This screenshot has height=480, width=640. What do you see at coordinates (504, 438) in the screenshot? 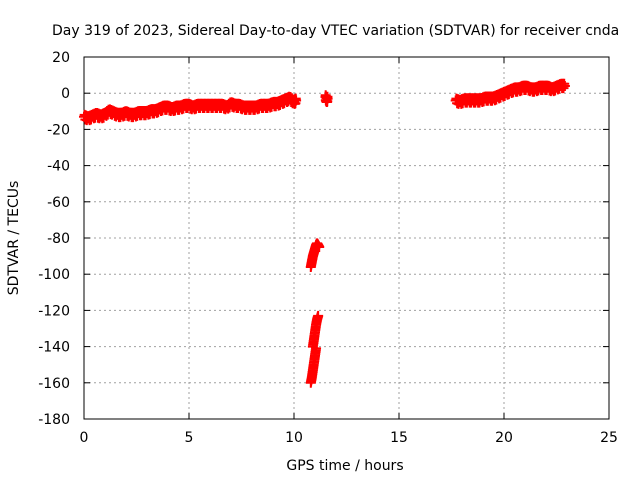
I see `x-tick-label: 20` at bounding box center [504, 438].